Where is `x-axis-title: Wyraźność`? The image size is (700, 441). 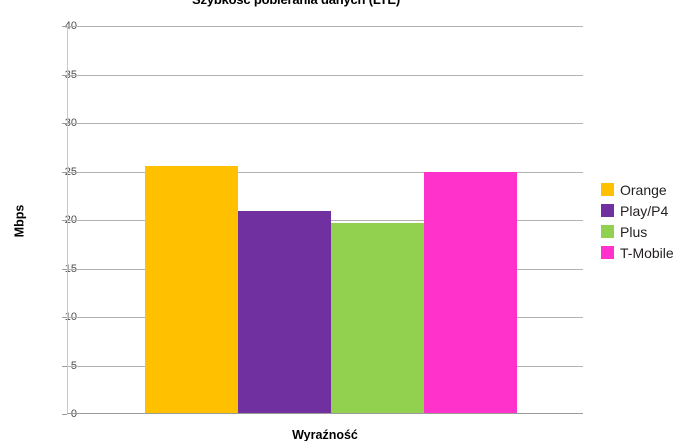 x-axis-title: Wyraźność is located at coordinates (325, 434).